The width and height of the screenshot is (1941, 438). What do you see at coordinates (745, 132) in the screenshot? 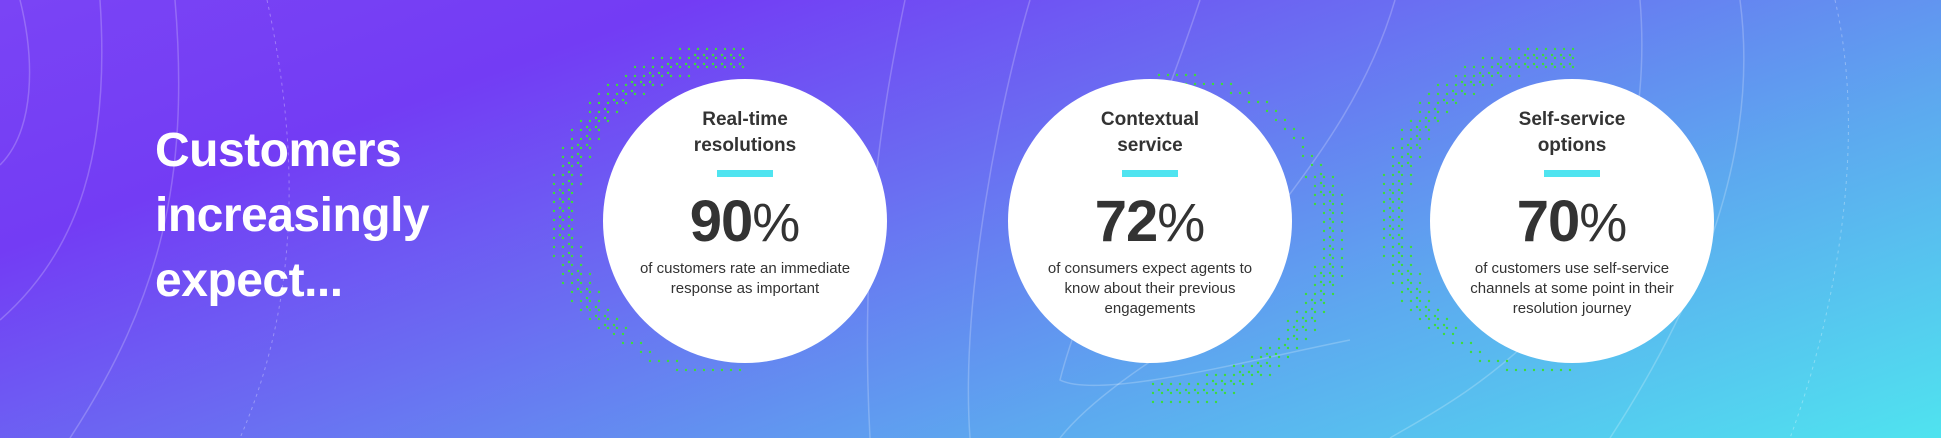
I see `card-heading: Real-time resolutions` at bounding box center [745, 132].